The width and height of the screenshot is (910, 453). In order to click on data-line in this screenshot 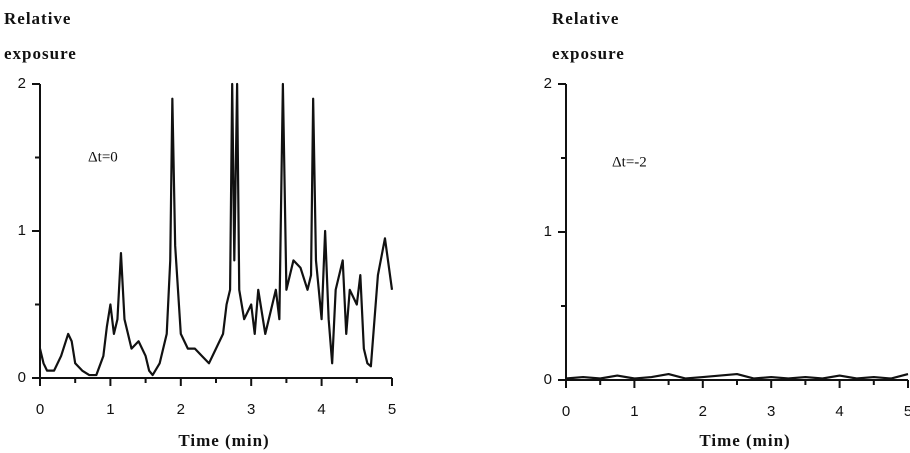, I will do `click(737, 376)`.